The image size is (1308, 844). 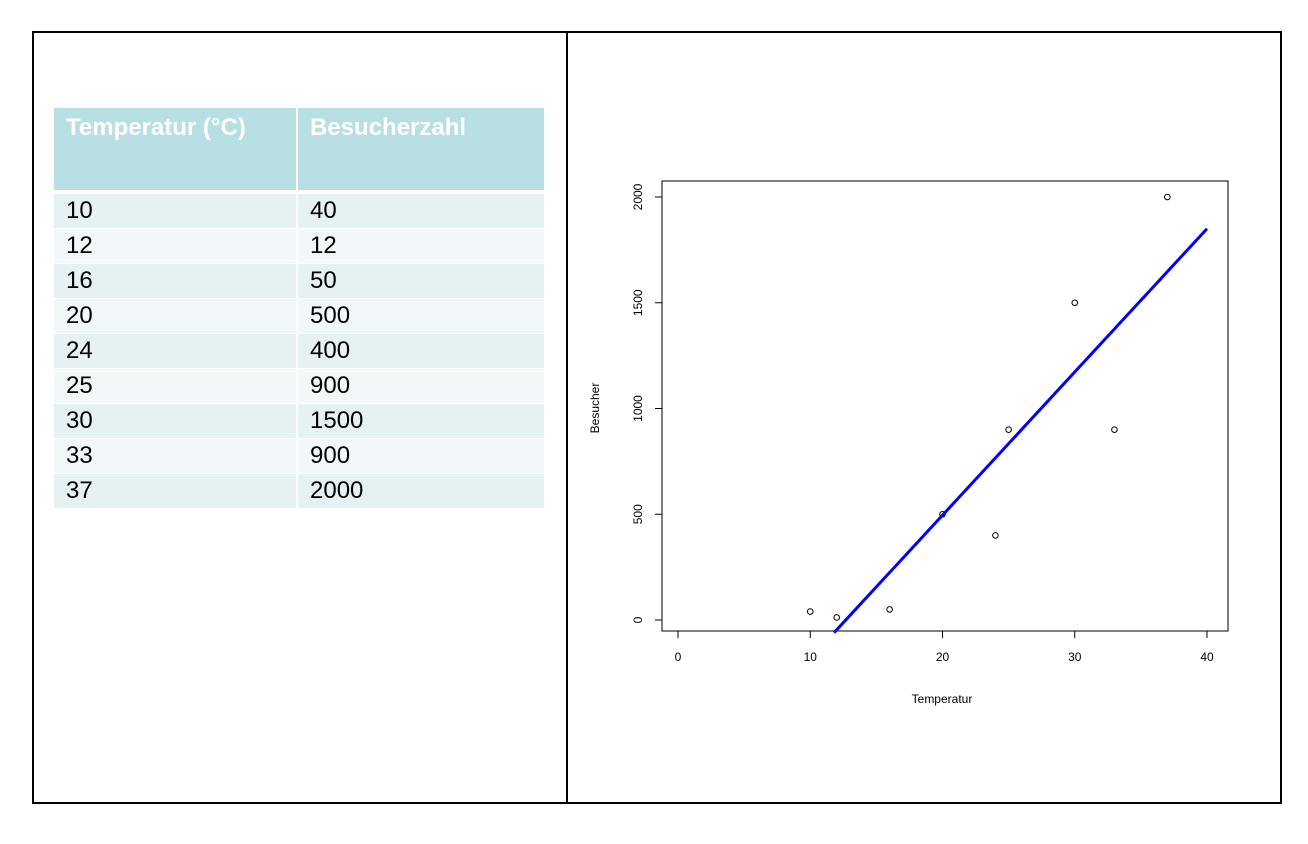 What do you see at coordinates (176, 351) in the screenshot?
I see `cell-temperatur: 24` at bounding box center [176, 351].